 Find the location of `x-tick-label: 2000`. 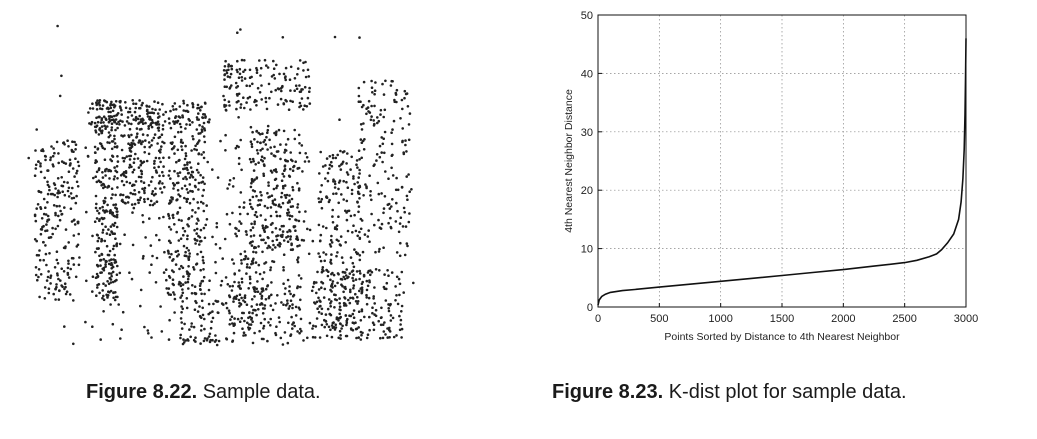

x-tick-label: 2000 is located at coordinates (843, 319).